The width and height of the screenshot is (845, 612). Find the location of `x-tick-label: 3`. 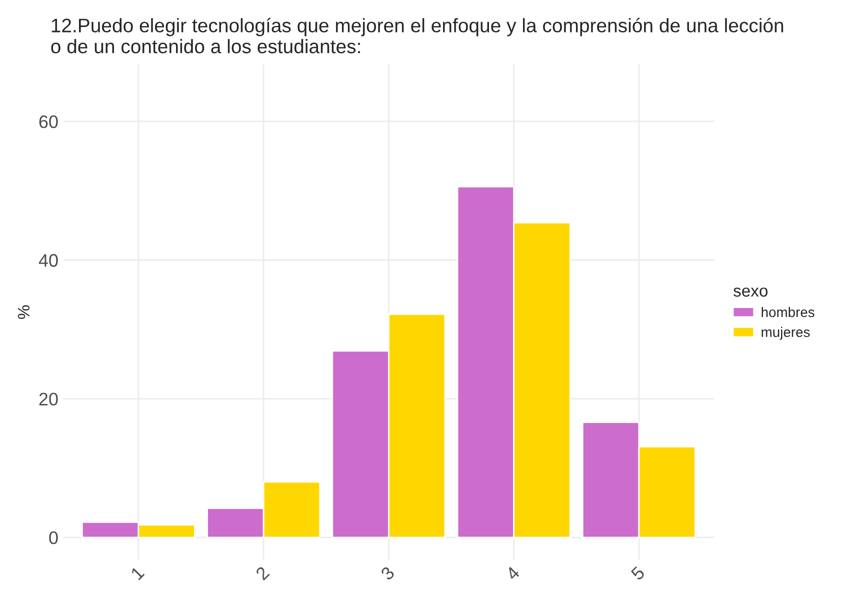

x-tick-label: 3 is located at coordinates (388, 573).